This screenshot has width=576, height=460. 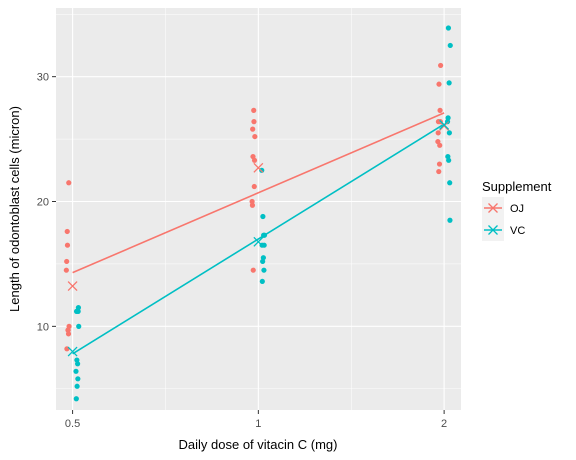 I want to click on x-axis-title: Daily dose of vitacin C (mg), so click(x=258, y=444).